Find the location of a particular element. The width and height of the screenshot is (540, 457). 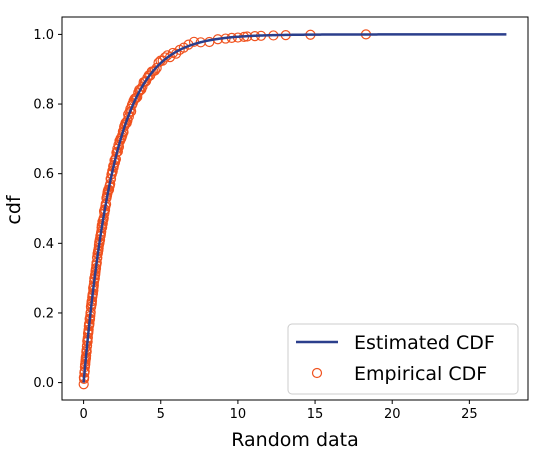

y-tick-label: 0.0 is located at coordinates (43, 383).